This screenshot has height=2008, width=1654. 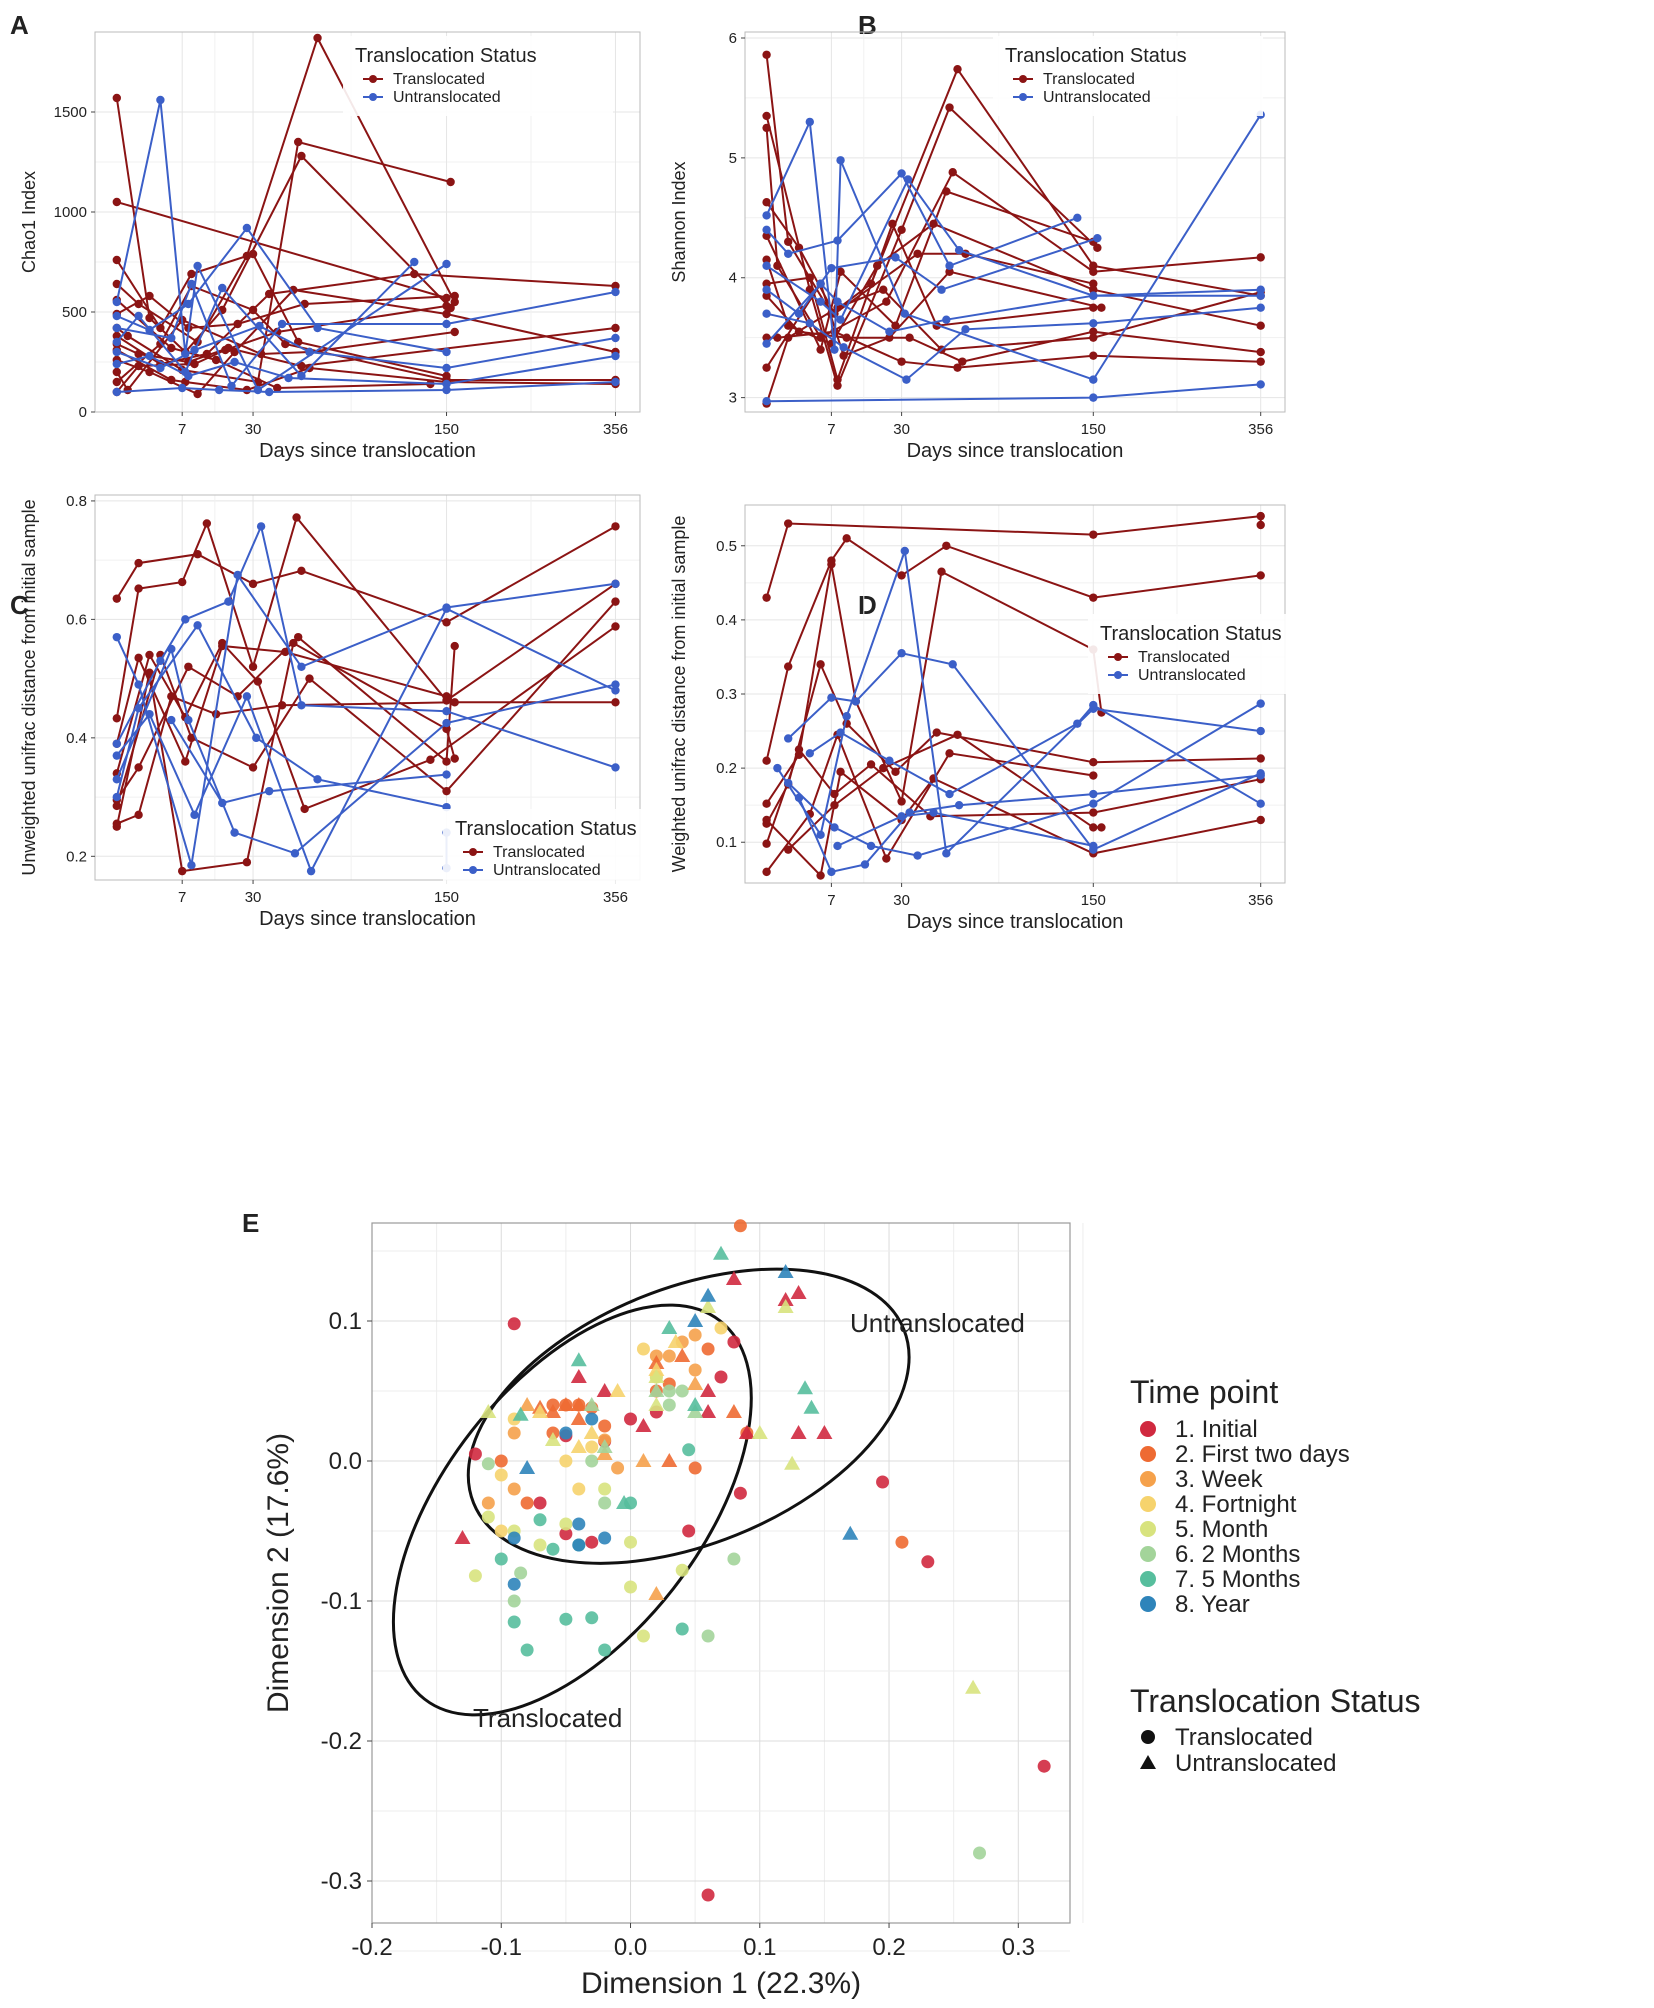 I want to click on y-tick-label: 0.0, so click(x=345, y=1461).